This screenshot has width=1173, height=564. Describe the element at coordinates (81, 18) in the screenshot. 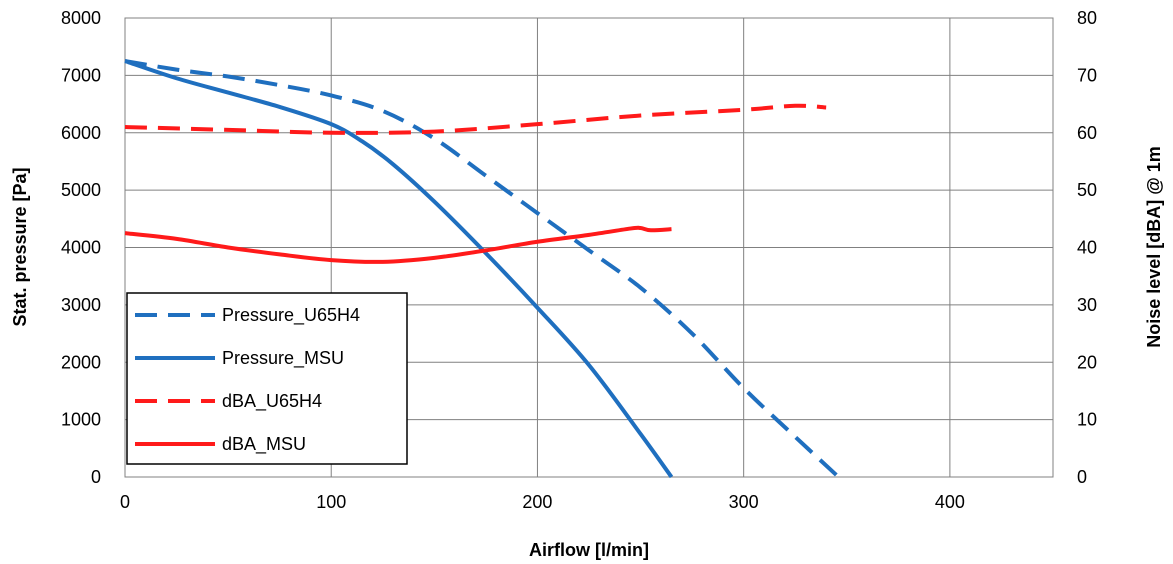

I see `y-tick-label: 8000` at that location.